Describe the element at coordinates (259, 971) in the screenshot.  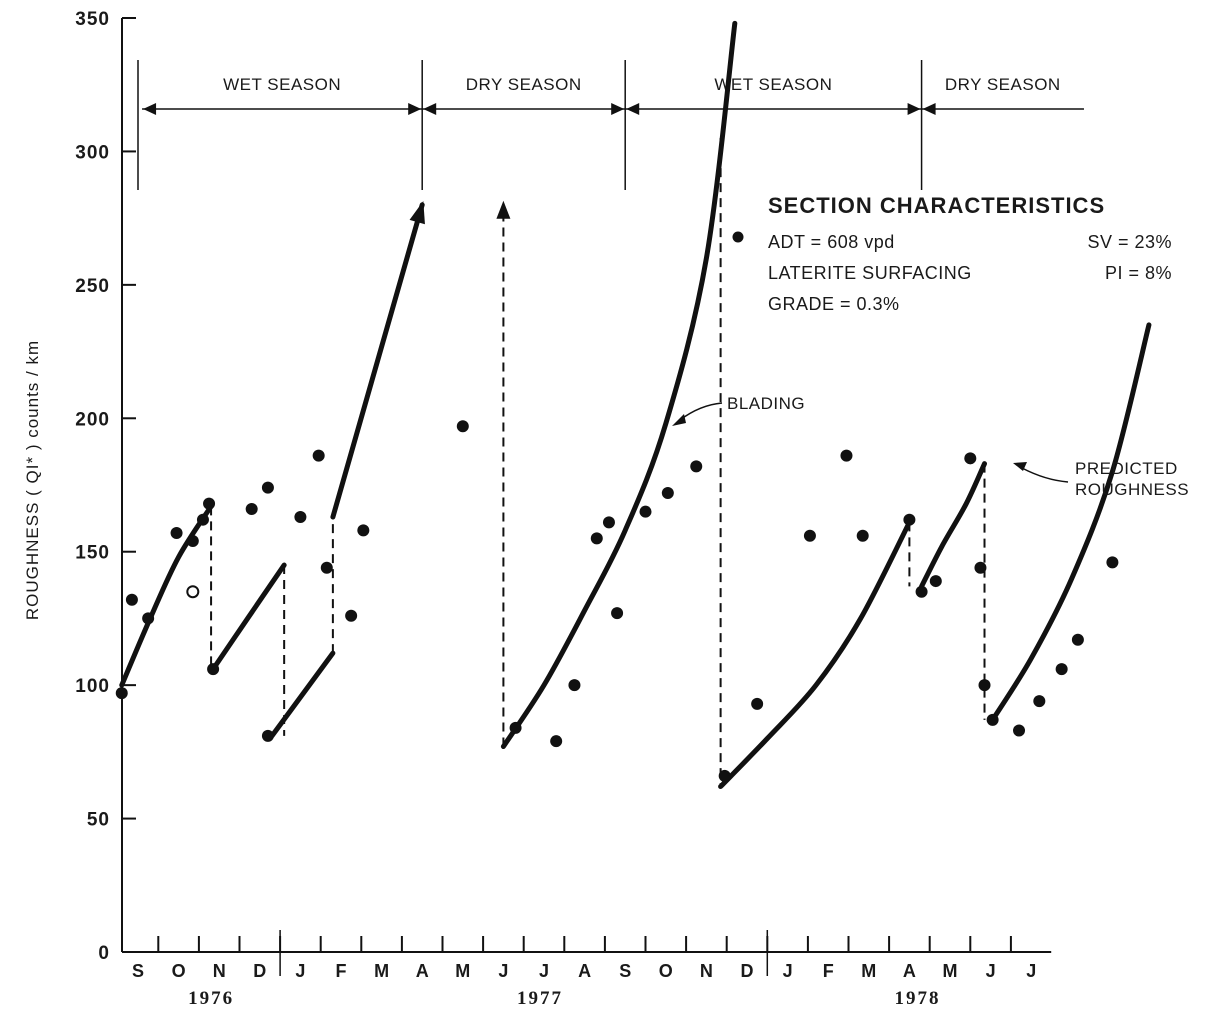
I see `month-label-3: D` at that location.